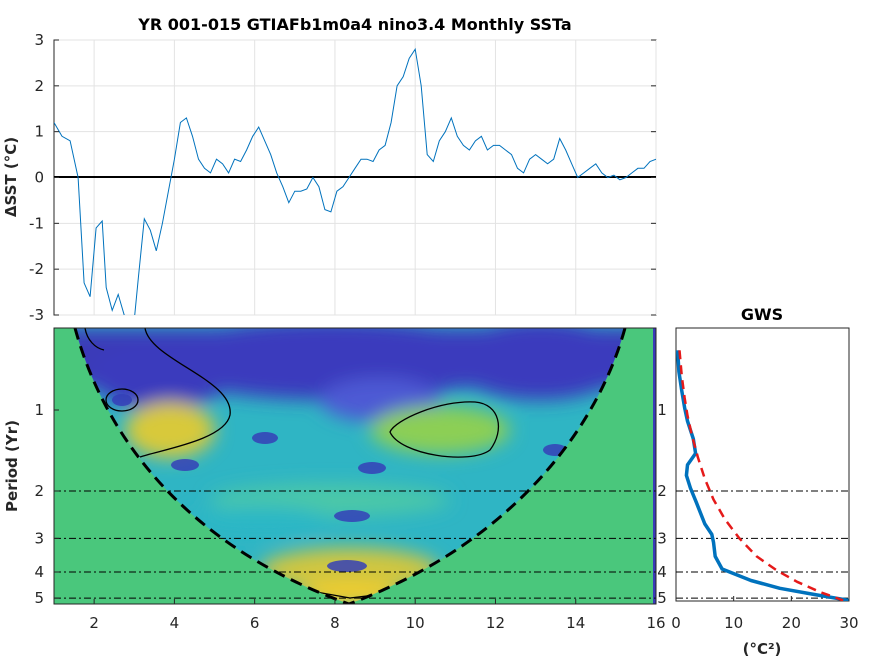 Image resolution: width=875 pixels, height=656 pixels. I want to click on wavelet-y-axis-label: Period (Yr), so click(12, 466).